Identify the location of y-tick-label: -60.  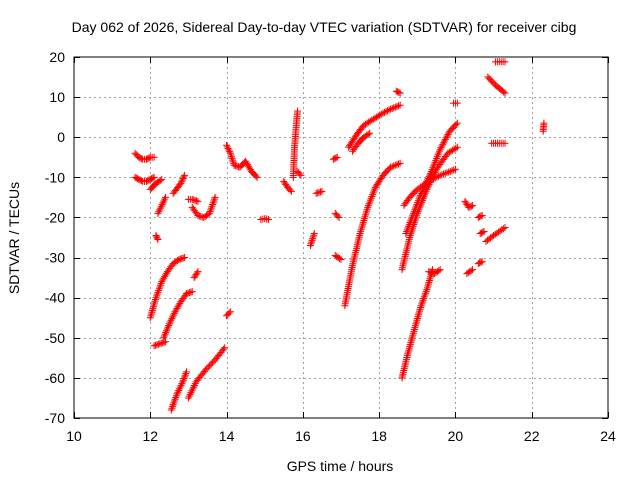
(55, 378).